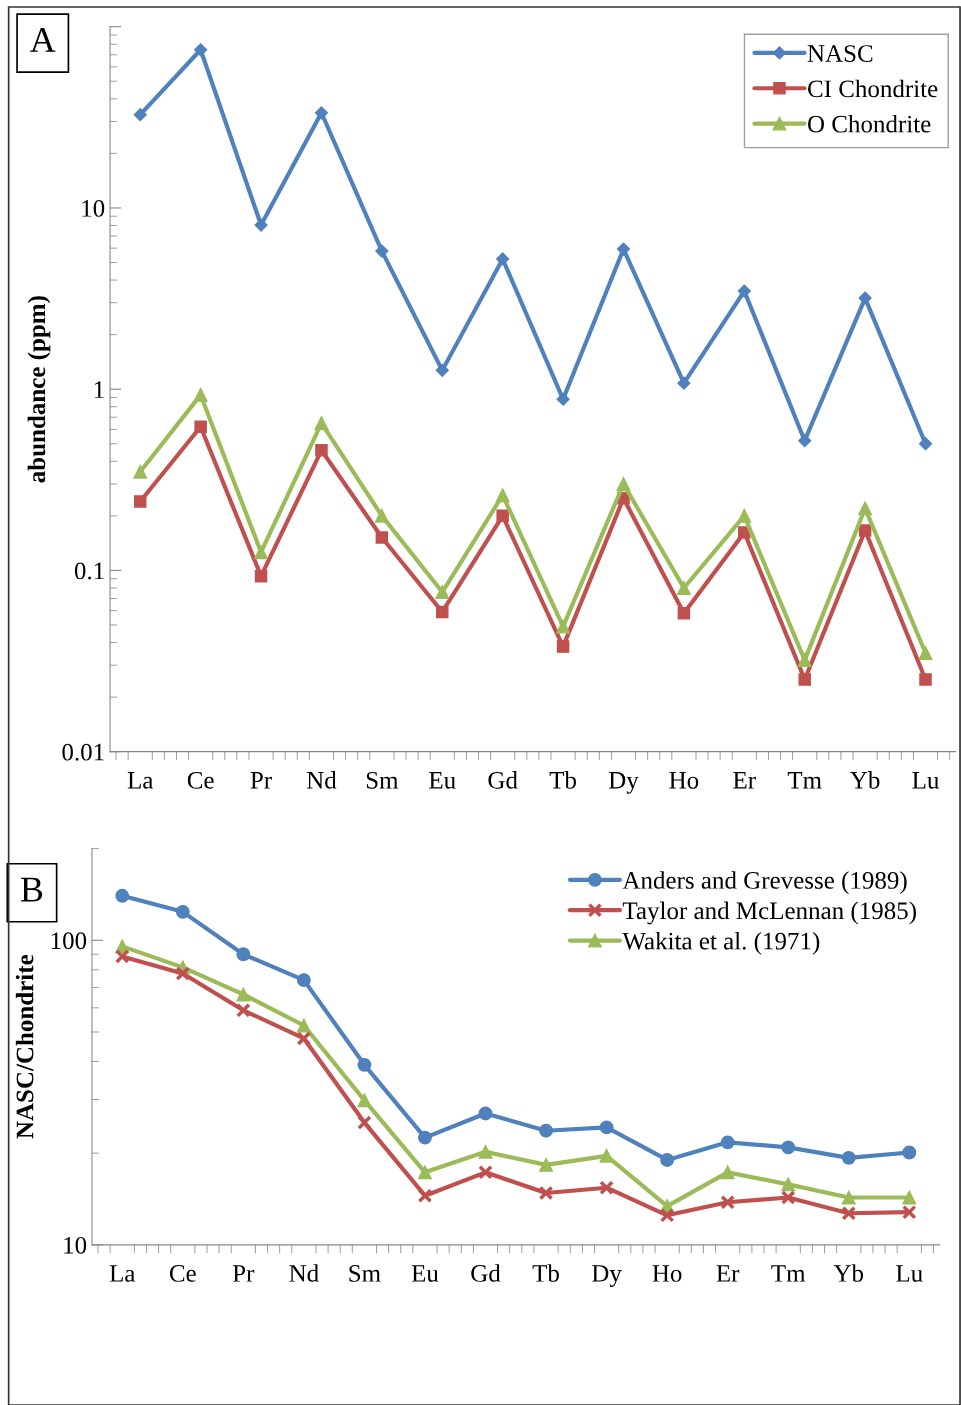 The width and height of the screenshot is (961, 1405). Describe the element at coordinates (99, 389) in the screenshot. I see `y-tick-label: 1` at that location.